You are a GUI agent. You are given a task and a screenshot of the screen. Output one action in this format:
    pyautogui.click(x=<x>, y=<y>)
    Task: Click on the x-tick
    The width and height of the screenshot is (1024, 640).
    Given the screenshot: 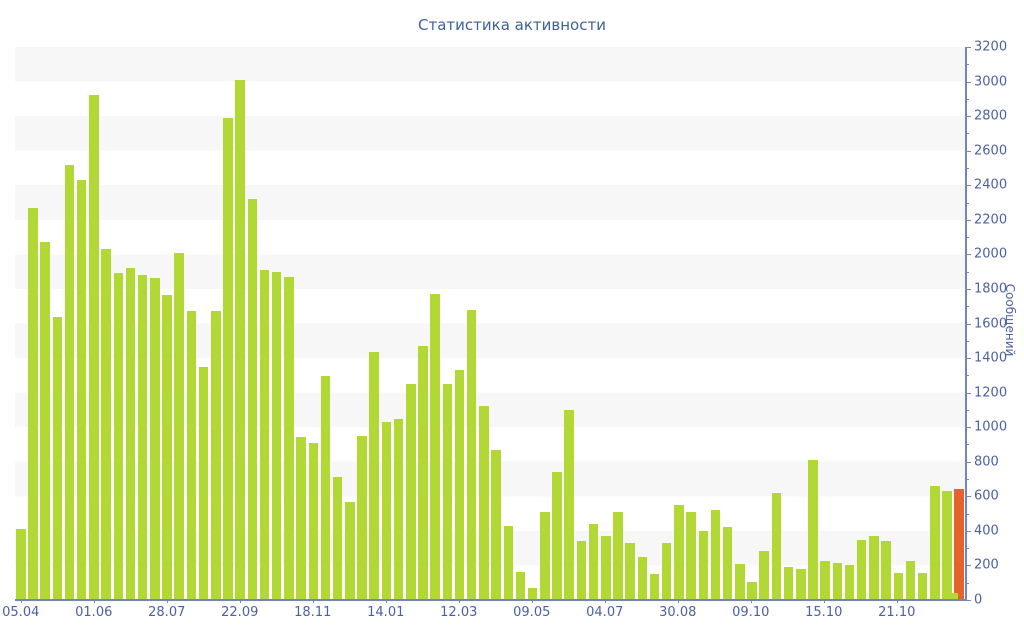 What is the action you would take?
    pyautogui.click(x=21, y=601)
    